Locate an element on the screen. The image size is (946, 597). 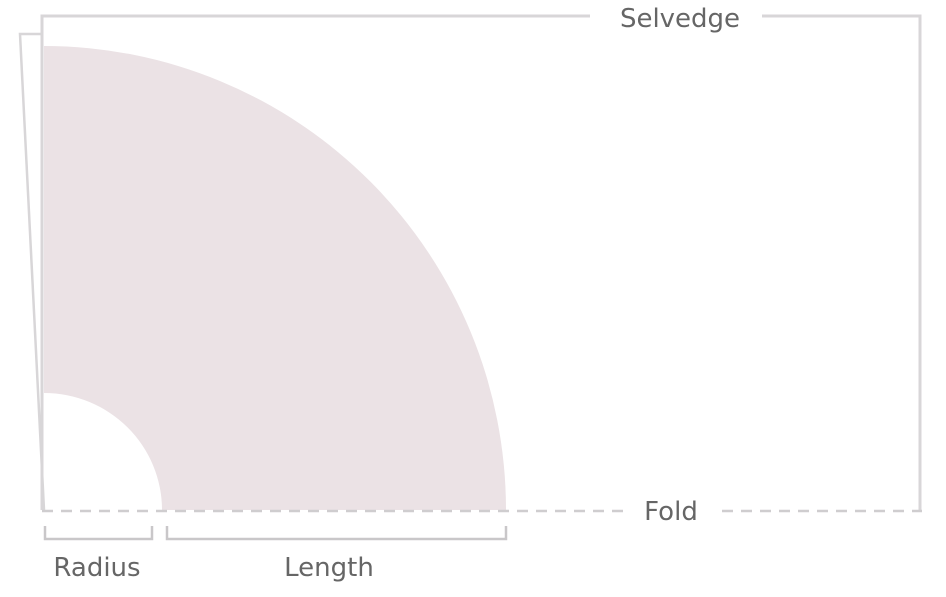
length-label: Length is located at coordinates (329, 568).